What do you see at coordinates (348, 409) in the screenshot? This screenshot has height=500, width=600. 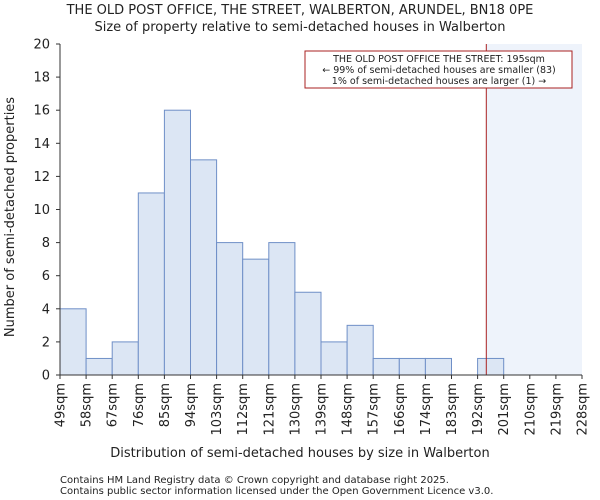 I see `x-tick-label: 148sqm` at bounding box center [348, 409].